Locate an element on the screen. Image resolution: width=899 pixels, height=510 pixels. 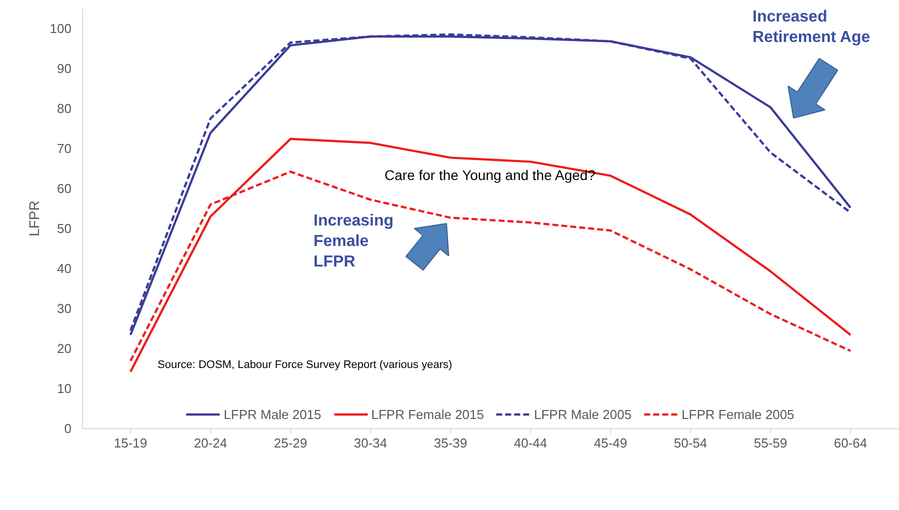
x-tick-label: 30-34 is located at coordinates (371, 443).